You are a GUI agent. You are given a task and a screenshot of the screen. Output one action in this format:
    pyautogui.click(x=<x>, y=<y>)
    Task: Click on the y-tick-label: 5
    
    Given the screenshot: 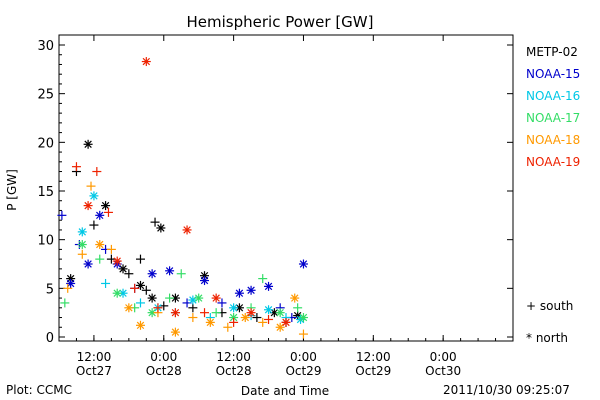 What is the action you would take?
    pyautogui.click(x=50, y=289)
    